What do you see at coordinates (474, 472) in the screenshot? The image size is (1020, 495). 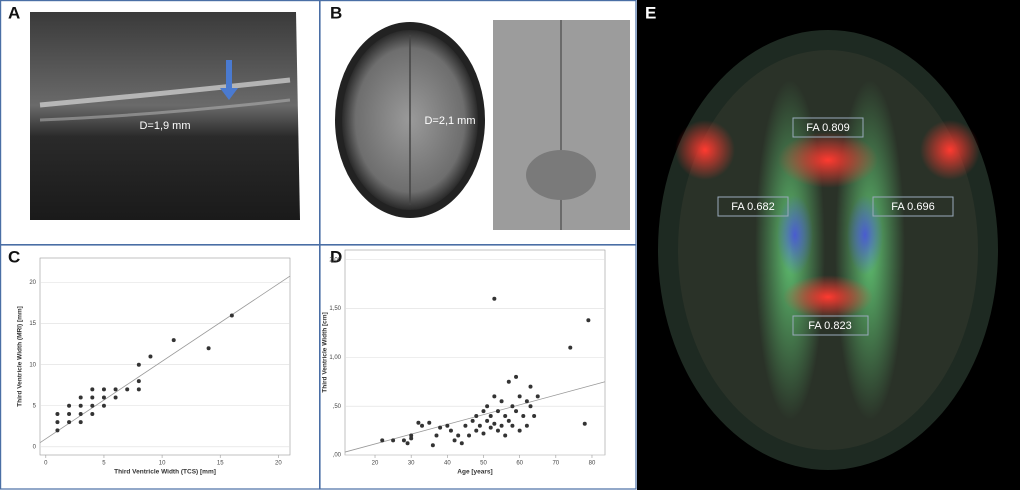 I see `x-axis-title: Age [years]` at bounding box center [474, 472].